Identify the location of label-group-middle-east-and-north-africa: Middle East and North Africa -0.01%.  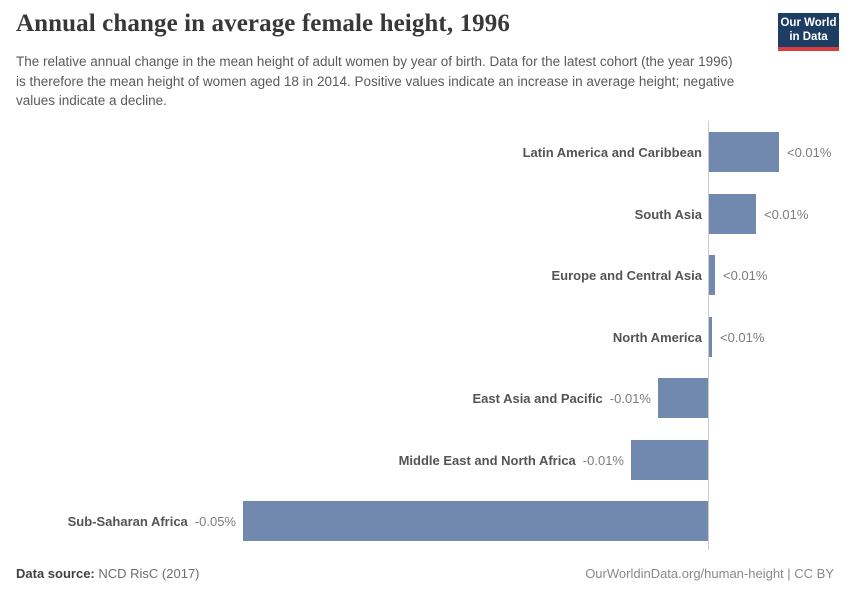
(511, 460).